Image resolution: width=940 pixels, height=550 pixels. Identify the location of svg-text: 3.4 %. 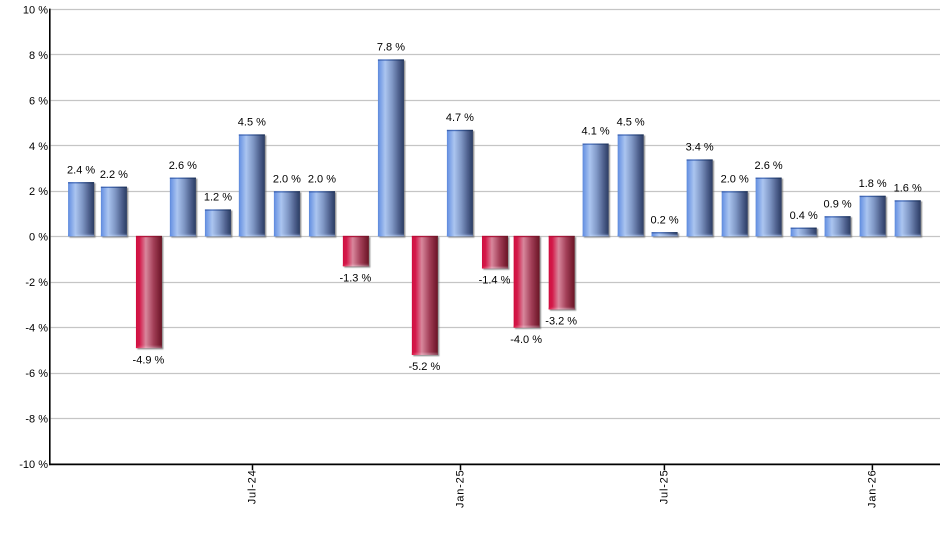
(700, 148).